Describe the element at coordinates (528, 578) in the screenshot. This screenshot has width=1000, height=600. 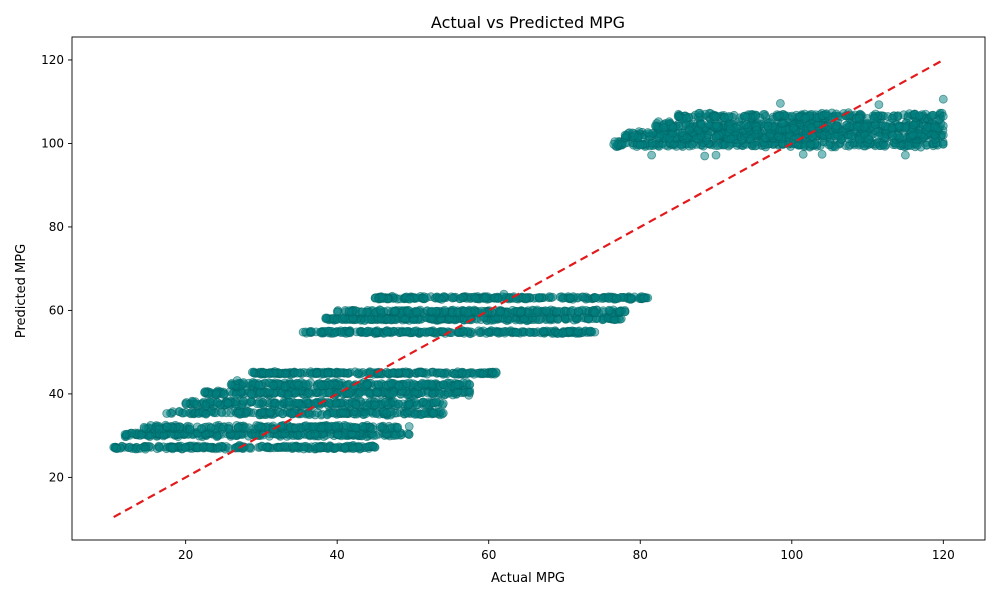
I see `x-axis-label: Actual MPG` at that location.